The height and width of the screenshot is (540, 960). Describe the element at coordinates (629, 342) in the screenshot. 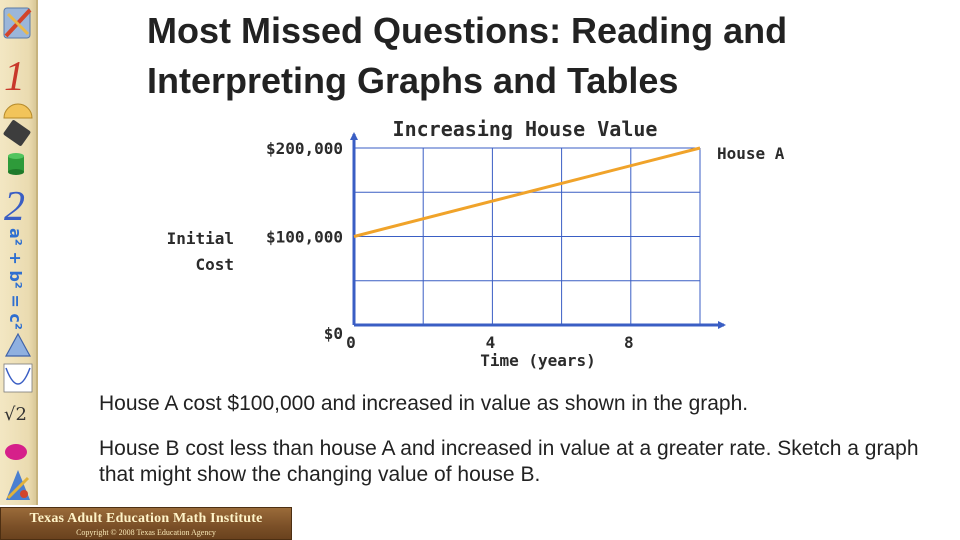

I see `x-tick-label: 8` at that location.